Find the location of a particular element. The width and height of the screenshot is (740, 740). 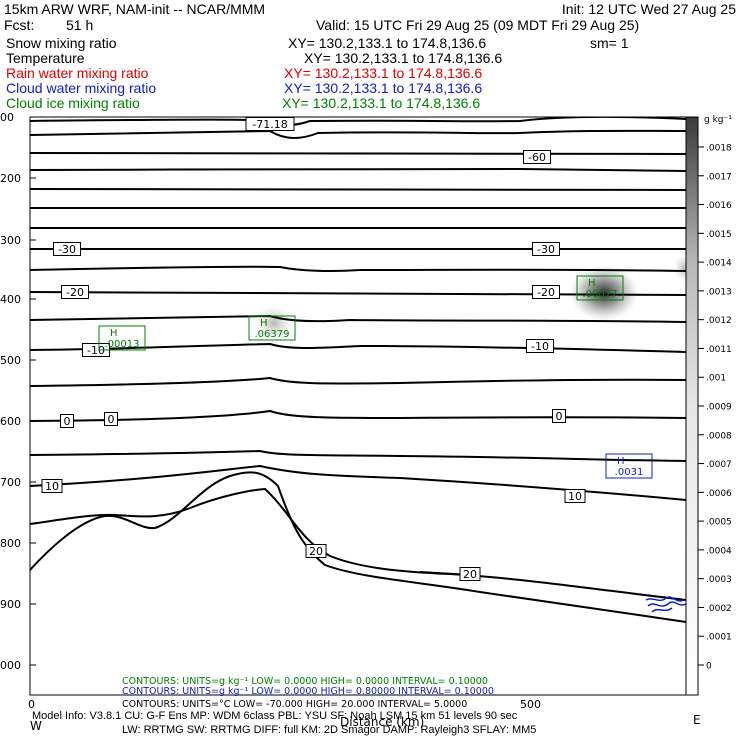

temperature-label-5: -20 is located at coordinates (546, 292).